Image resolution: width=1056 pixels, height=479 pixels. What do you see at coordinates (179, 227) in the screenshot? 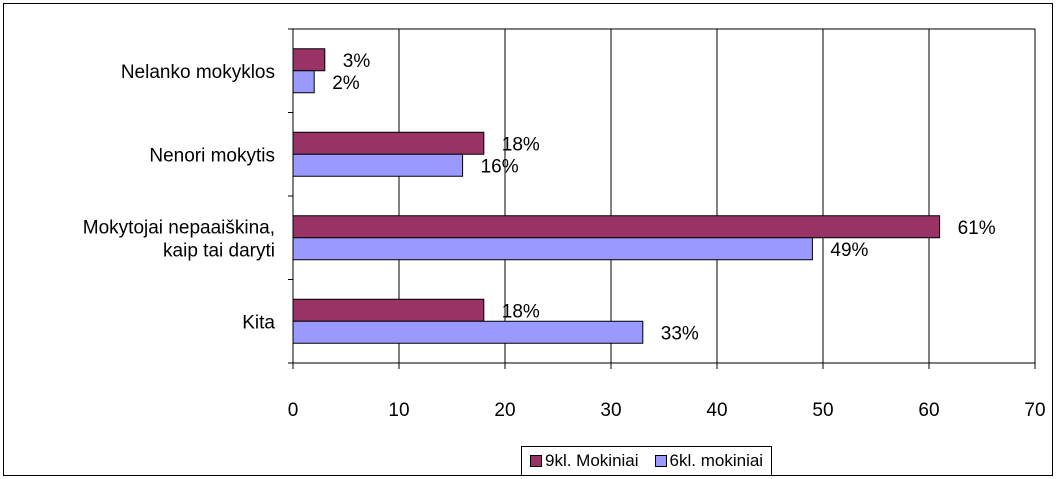
I see `category-label: Mokytojai nepaaiškina,` at bounding box center [179, 227].